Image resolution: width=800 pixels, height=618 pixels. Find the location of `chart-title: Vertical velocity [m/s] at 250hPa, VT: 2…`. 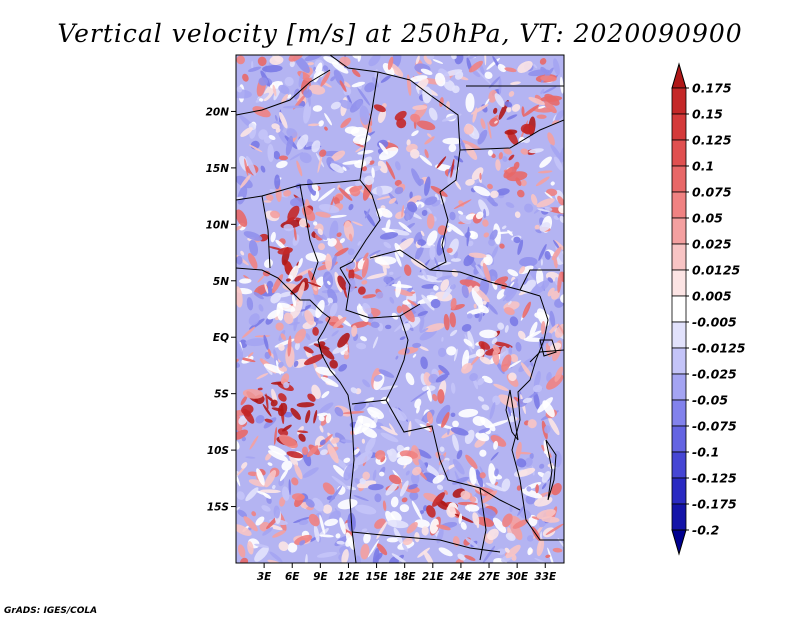

chart-title: Vertical velocity [m/s] at 250hPa, VT: 2… is located at coordinates (399, 33).